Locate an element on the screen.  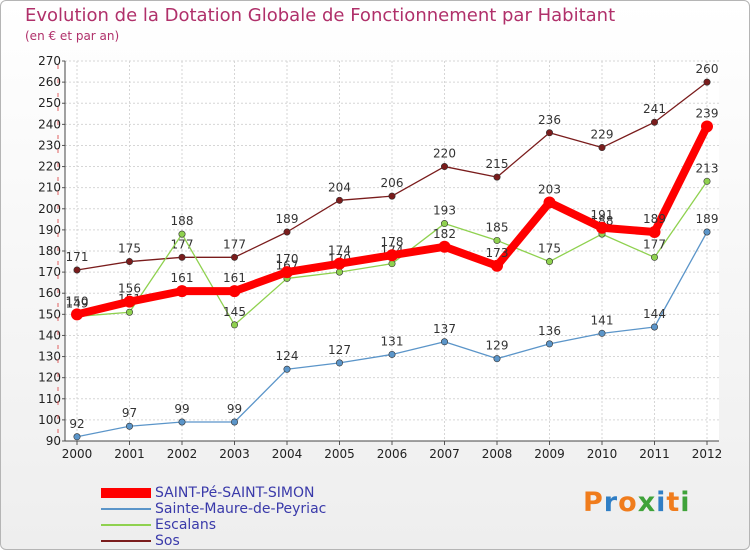
data-label: 161 is located at coordinates (234, 278).